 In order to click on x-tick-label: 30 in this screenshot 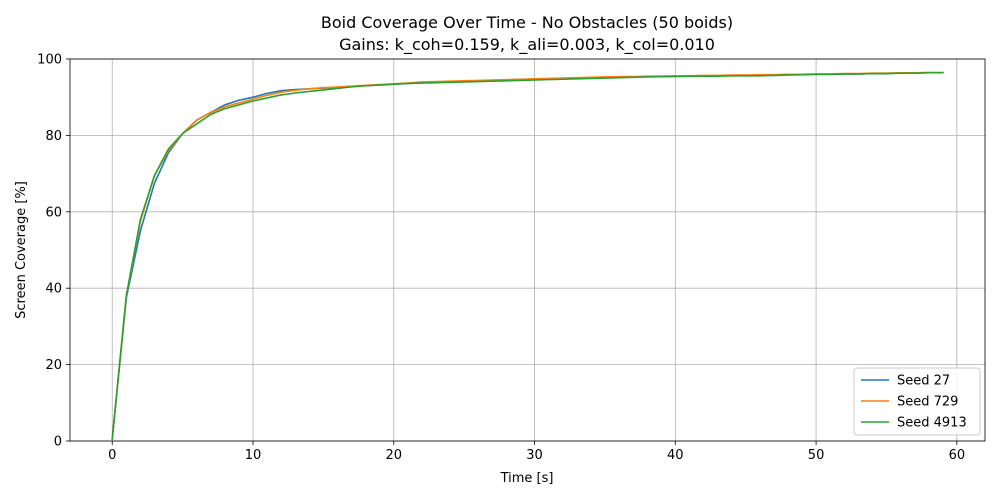, I will do `click(534, 455)`.